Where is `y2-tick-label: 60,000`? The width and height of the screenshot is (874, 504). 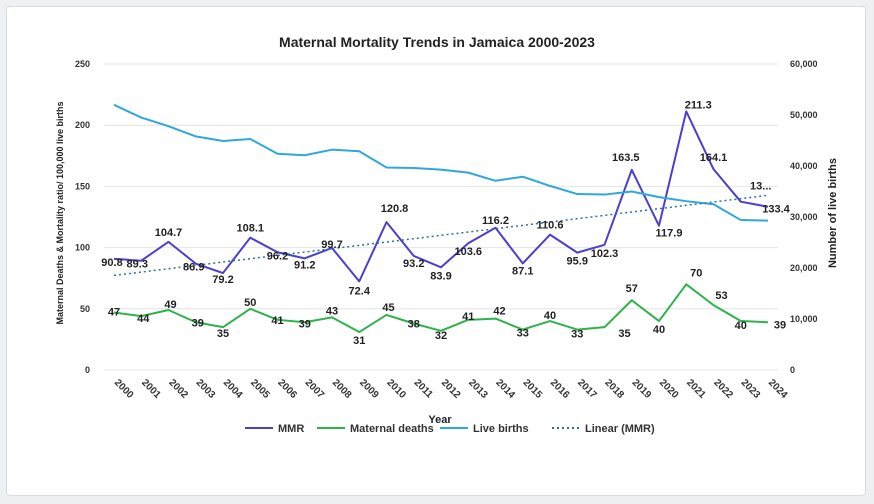 y2-tick-label: 60,000 is located at coordinates (804, 64).